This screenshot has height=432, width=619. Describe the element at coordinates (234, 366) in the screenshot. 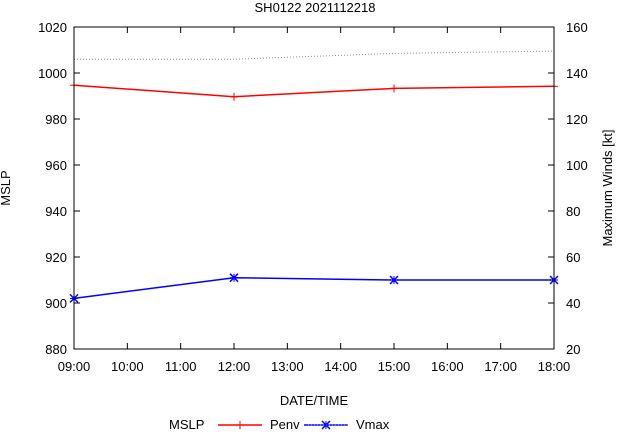

I see `x-tick-label-3: 12:00` at that location.